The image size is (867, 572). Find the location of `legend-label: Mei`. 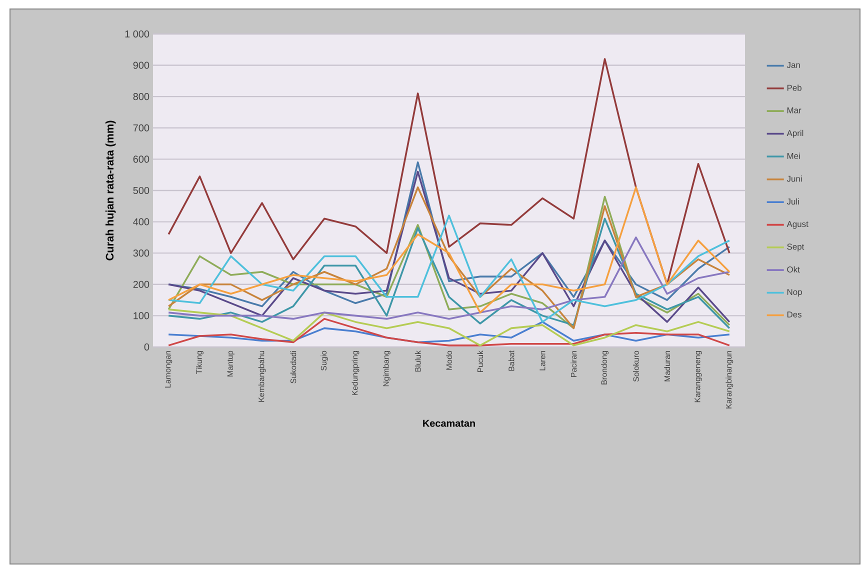

legend-label: Mei is located at coordinates (793, 155).